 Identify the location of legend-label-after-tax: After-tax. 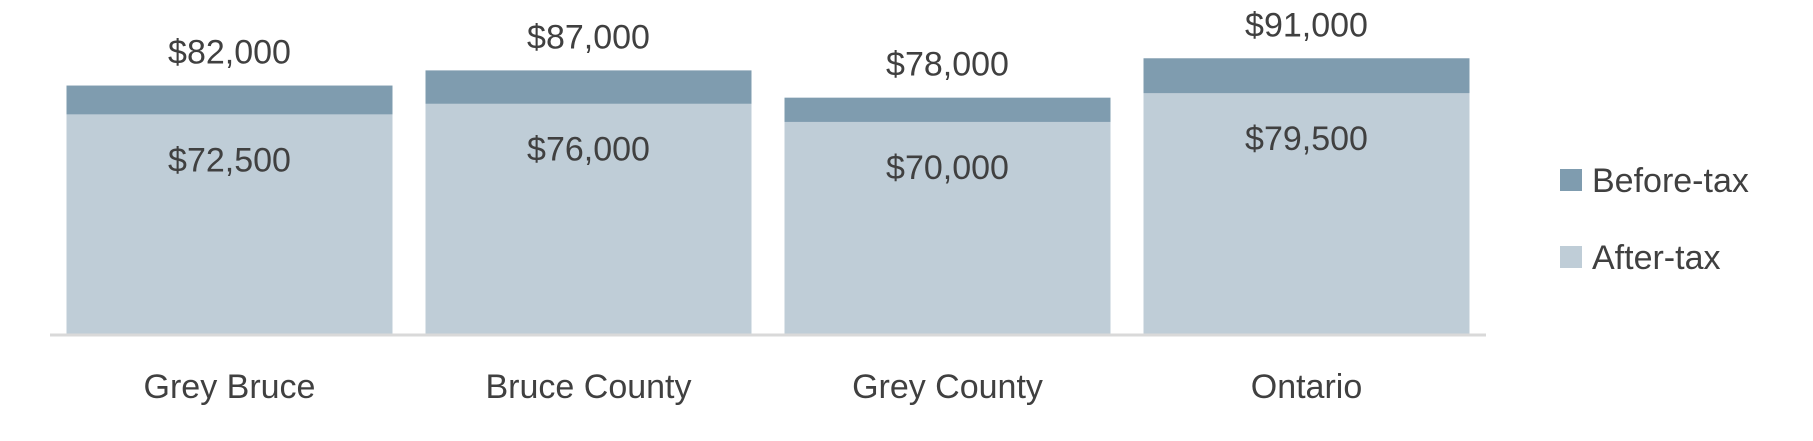
(1656, 258).